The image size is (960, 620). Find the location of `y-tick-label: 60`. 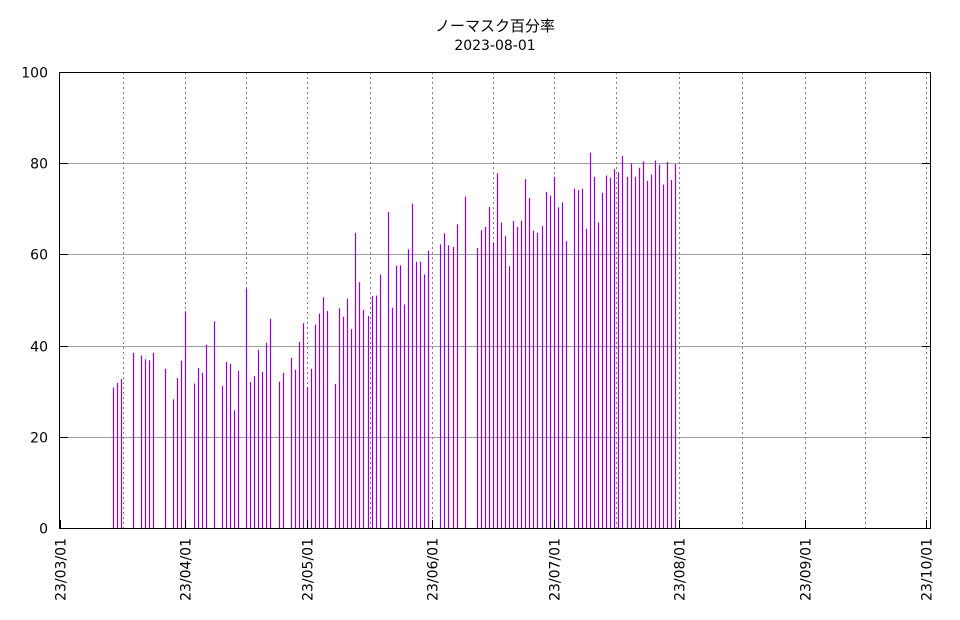

y-tick-label: 60 is located at coordinates (39, 256).